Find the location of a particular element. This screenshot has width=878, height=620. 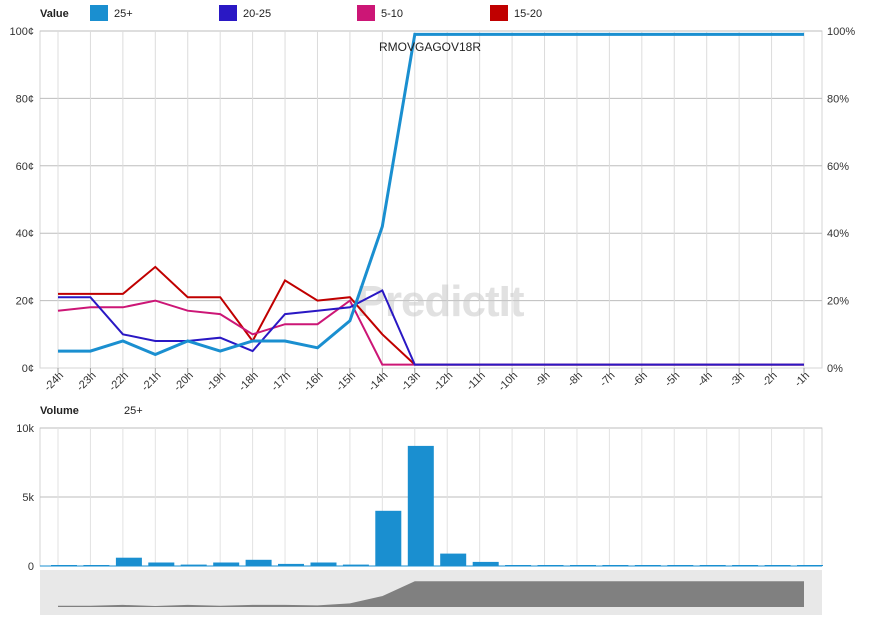

value-x-tick-label: -1h is located at coordinates (802, 380).